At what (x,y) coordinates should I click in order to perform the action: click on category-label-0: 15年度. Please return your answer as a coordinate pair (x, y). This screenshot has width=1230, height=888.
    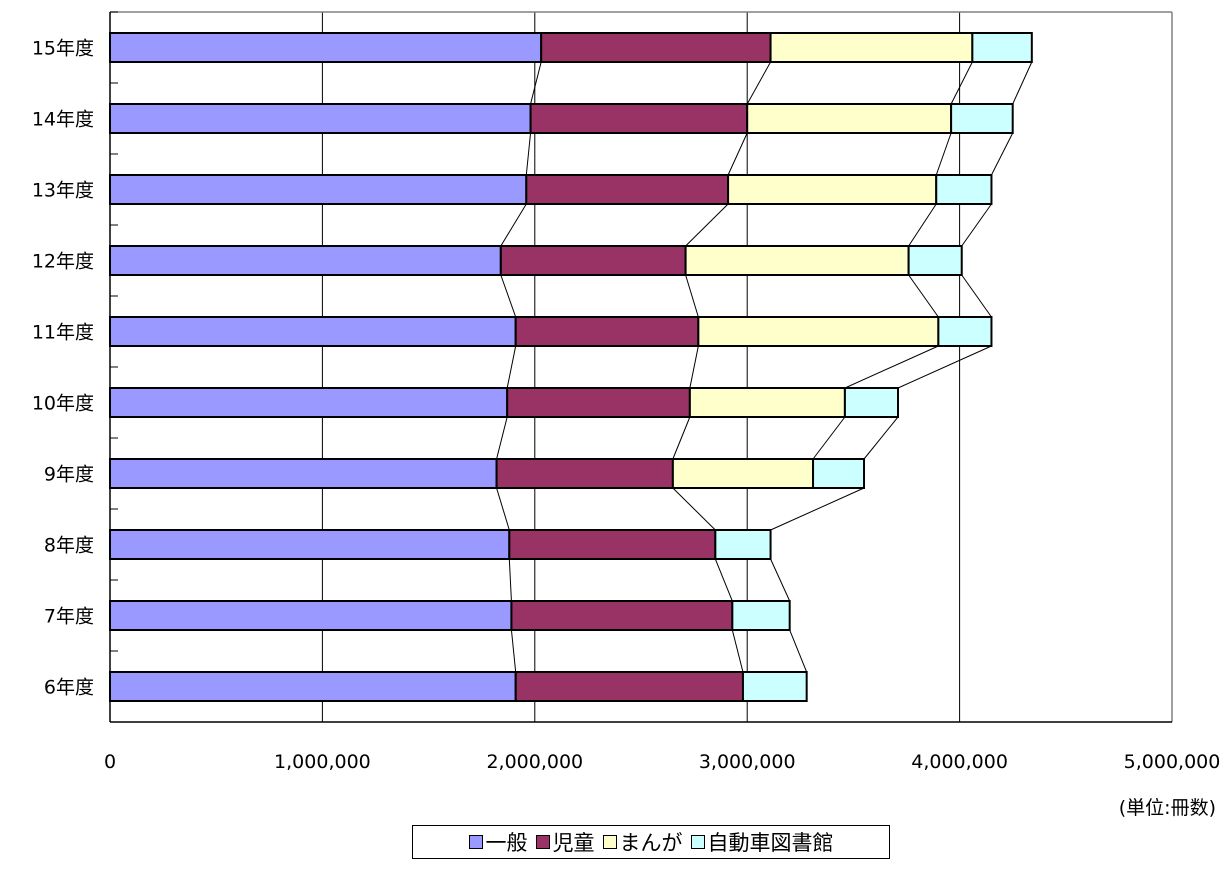
    Looking at the image, I should click on (63, 49).